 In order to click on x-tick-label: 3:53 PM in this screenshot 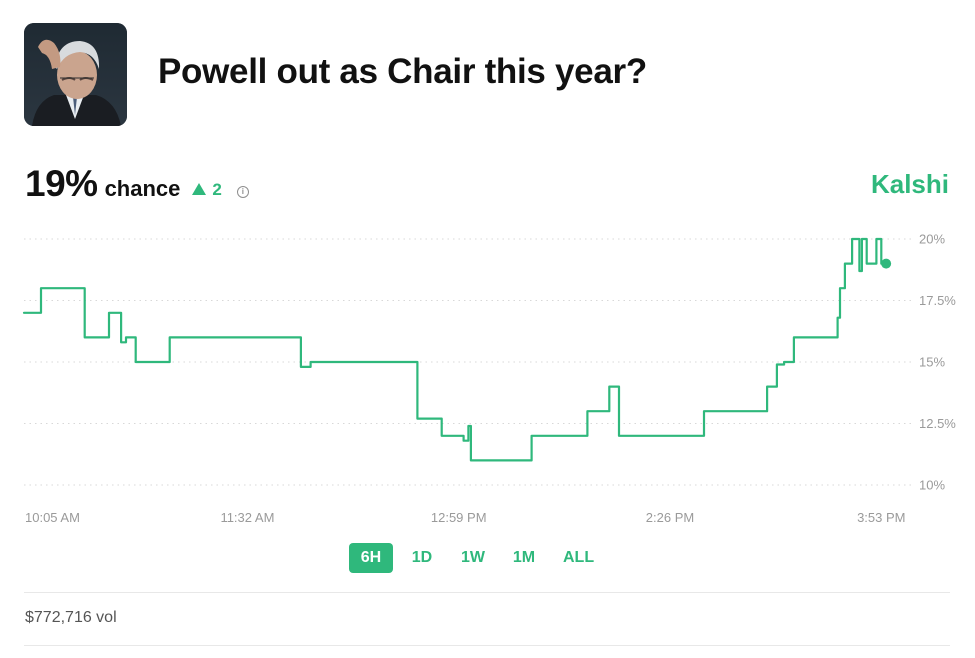, I will do `click(881, 517)`.